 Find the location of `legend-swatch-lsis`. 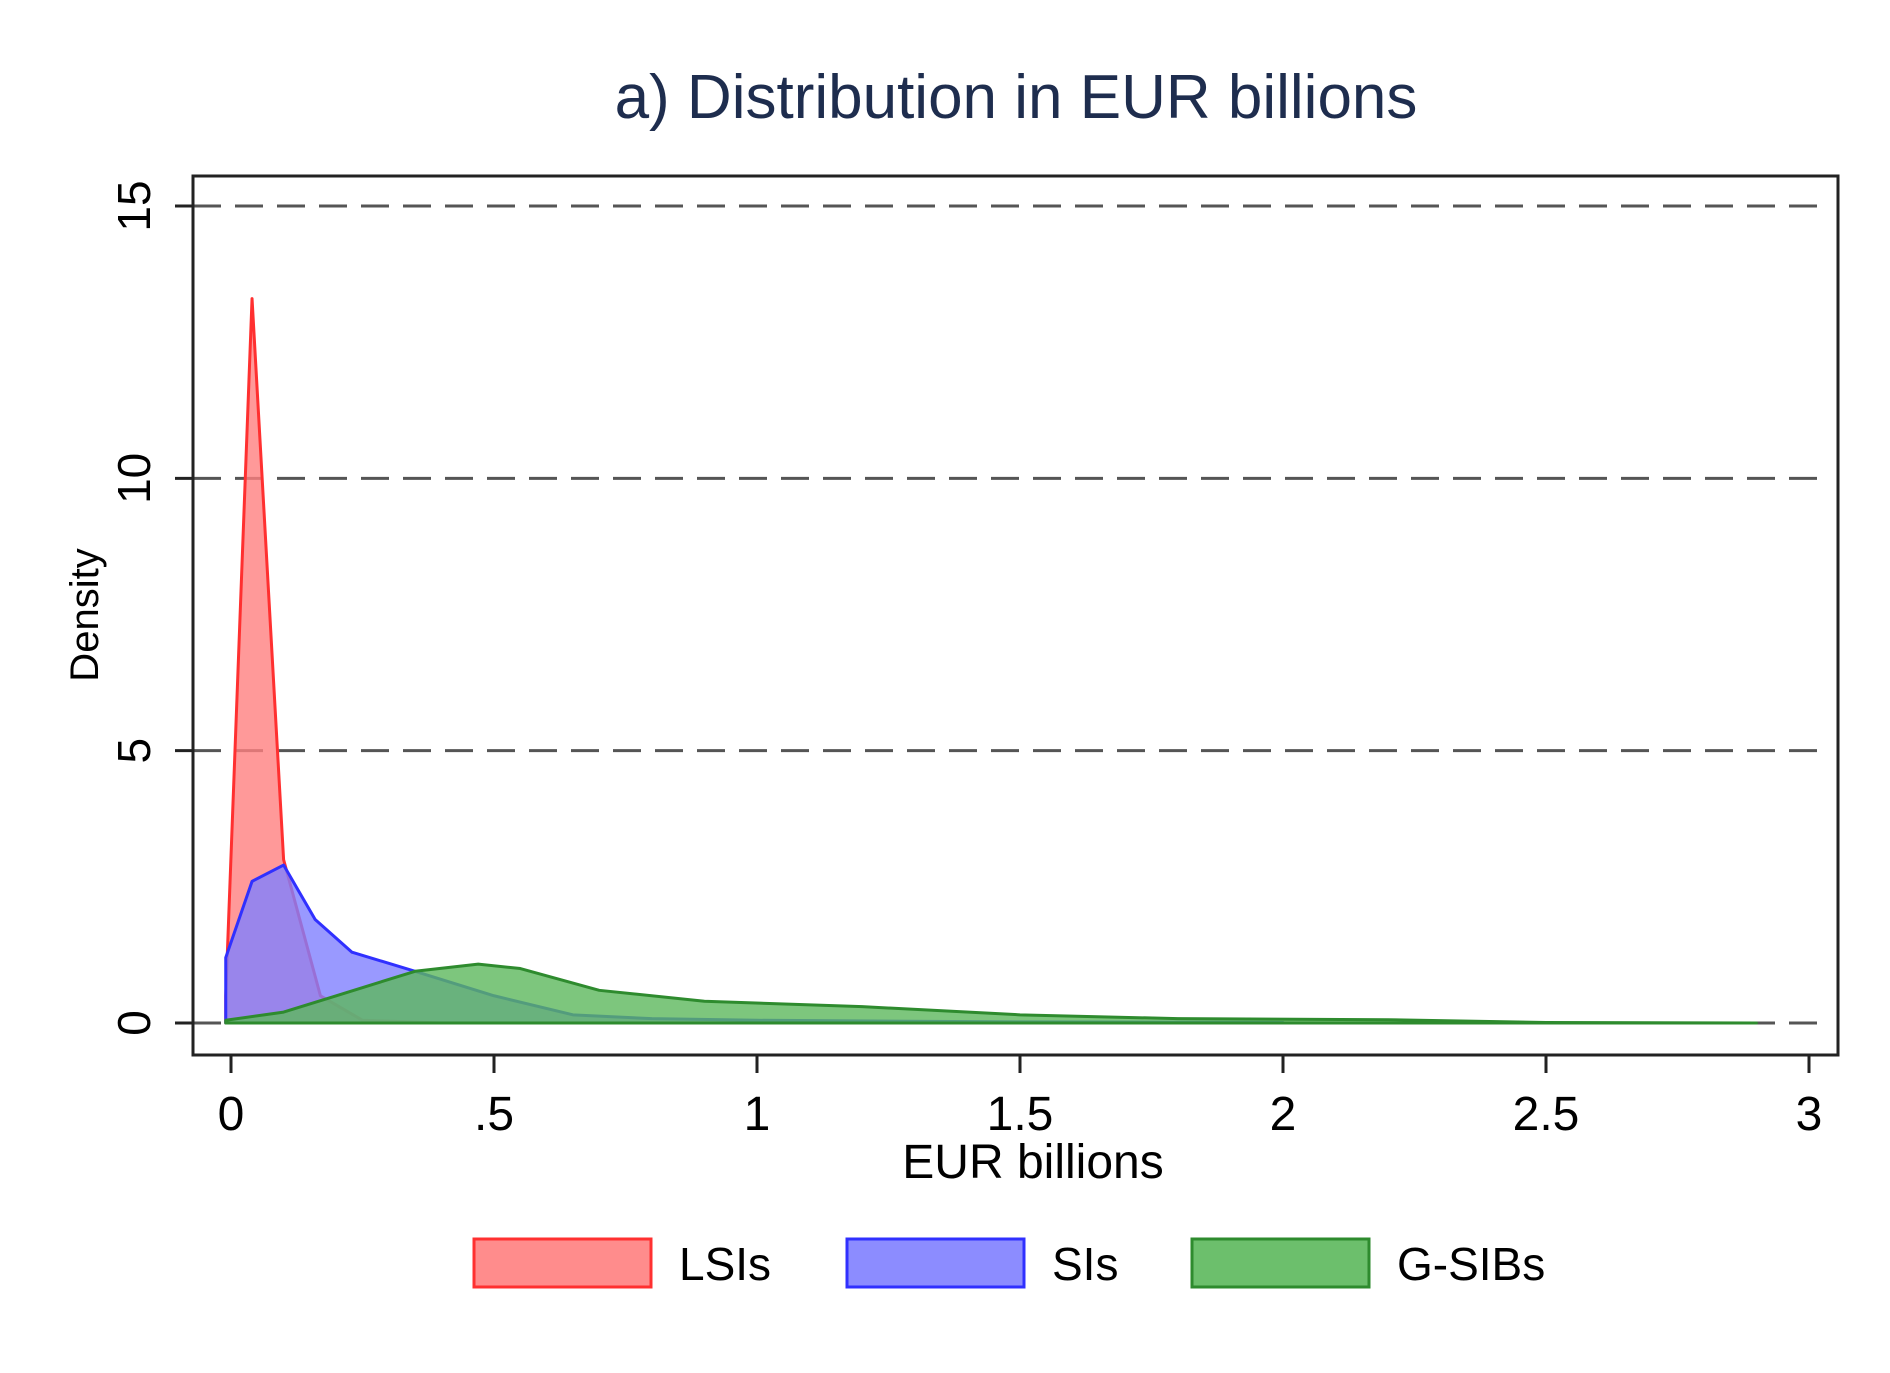

legend-swatch-lsis is located at coordinates (562, 1263).